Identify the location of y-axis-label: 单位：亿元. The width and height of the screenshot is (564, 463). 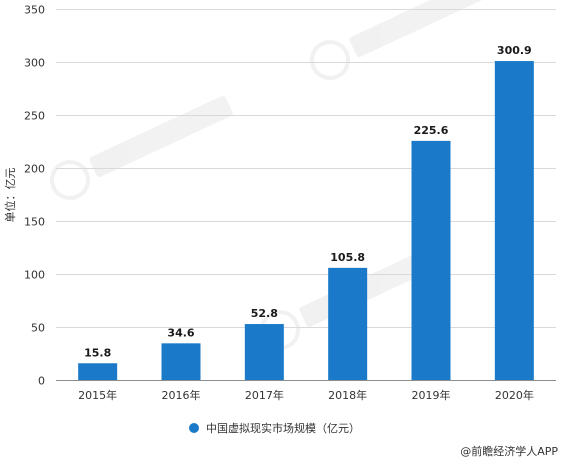
(10, 195).